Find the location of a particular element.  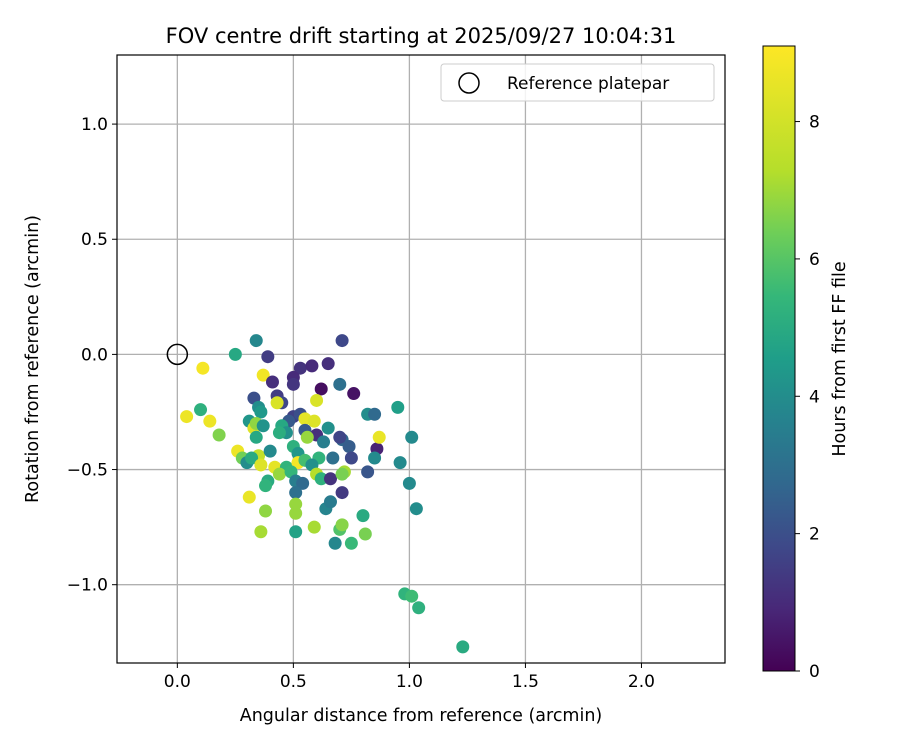

x-tick-label: 2.0 is located at coordinates (641, 682).